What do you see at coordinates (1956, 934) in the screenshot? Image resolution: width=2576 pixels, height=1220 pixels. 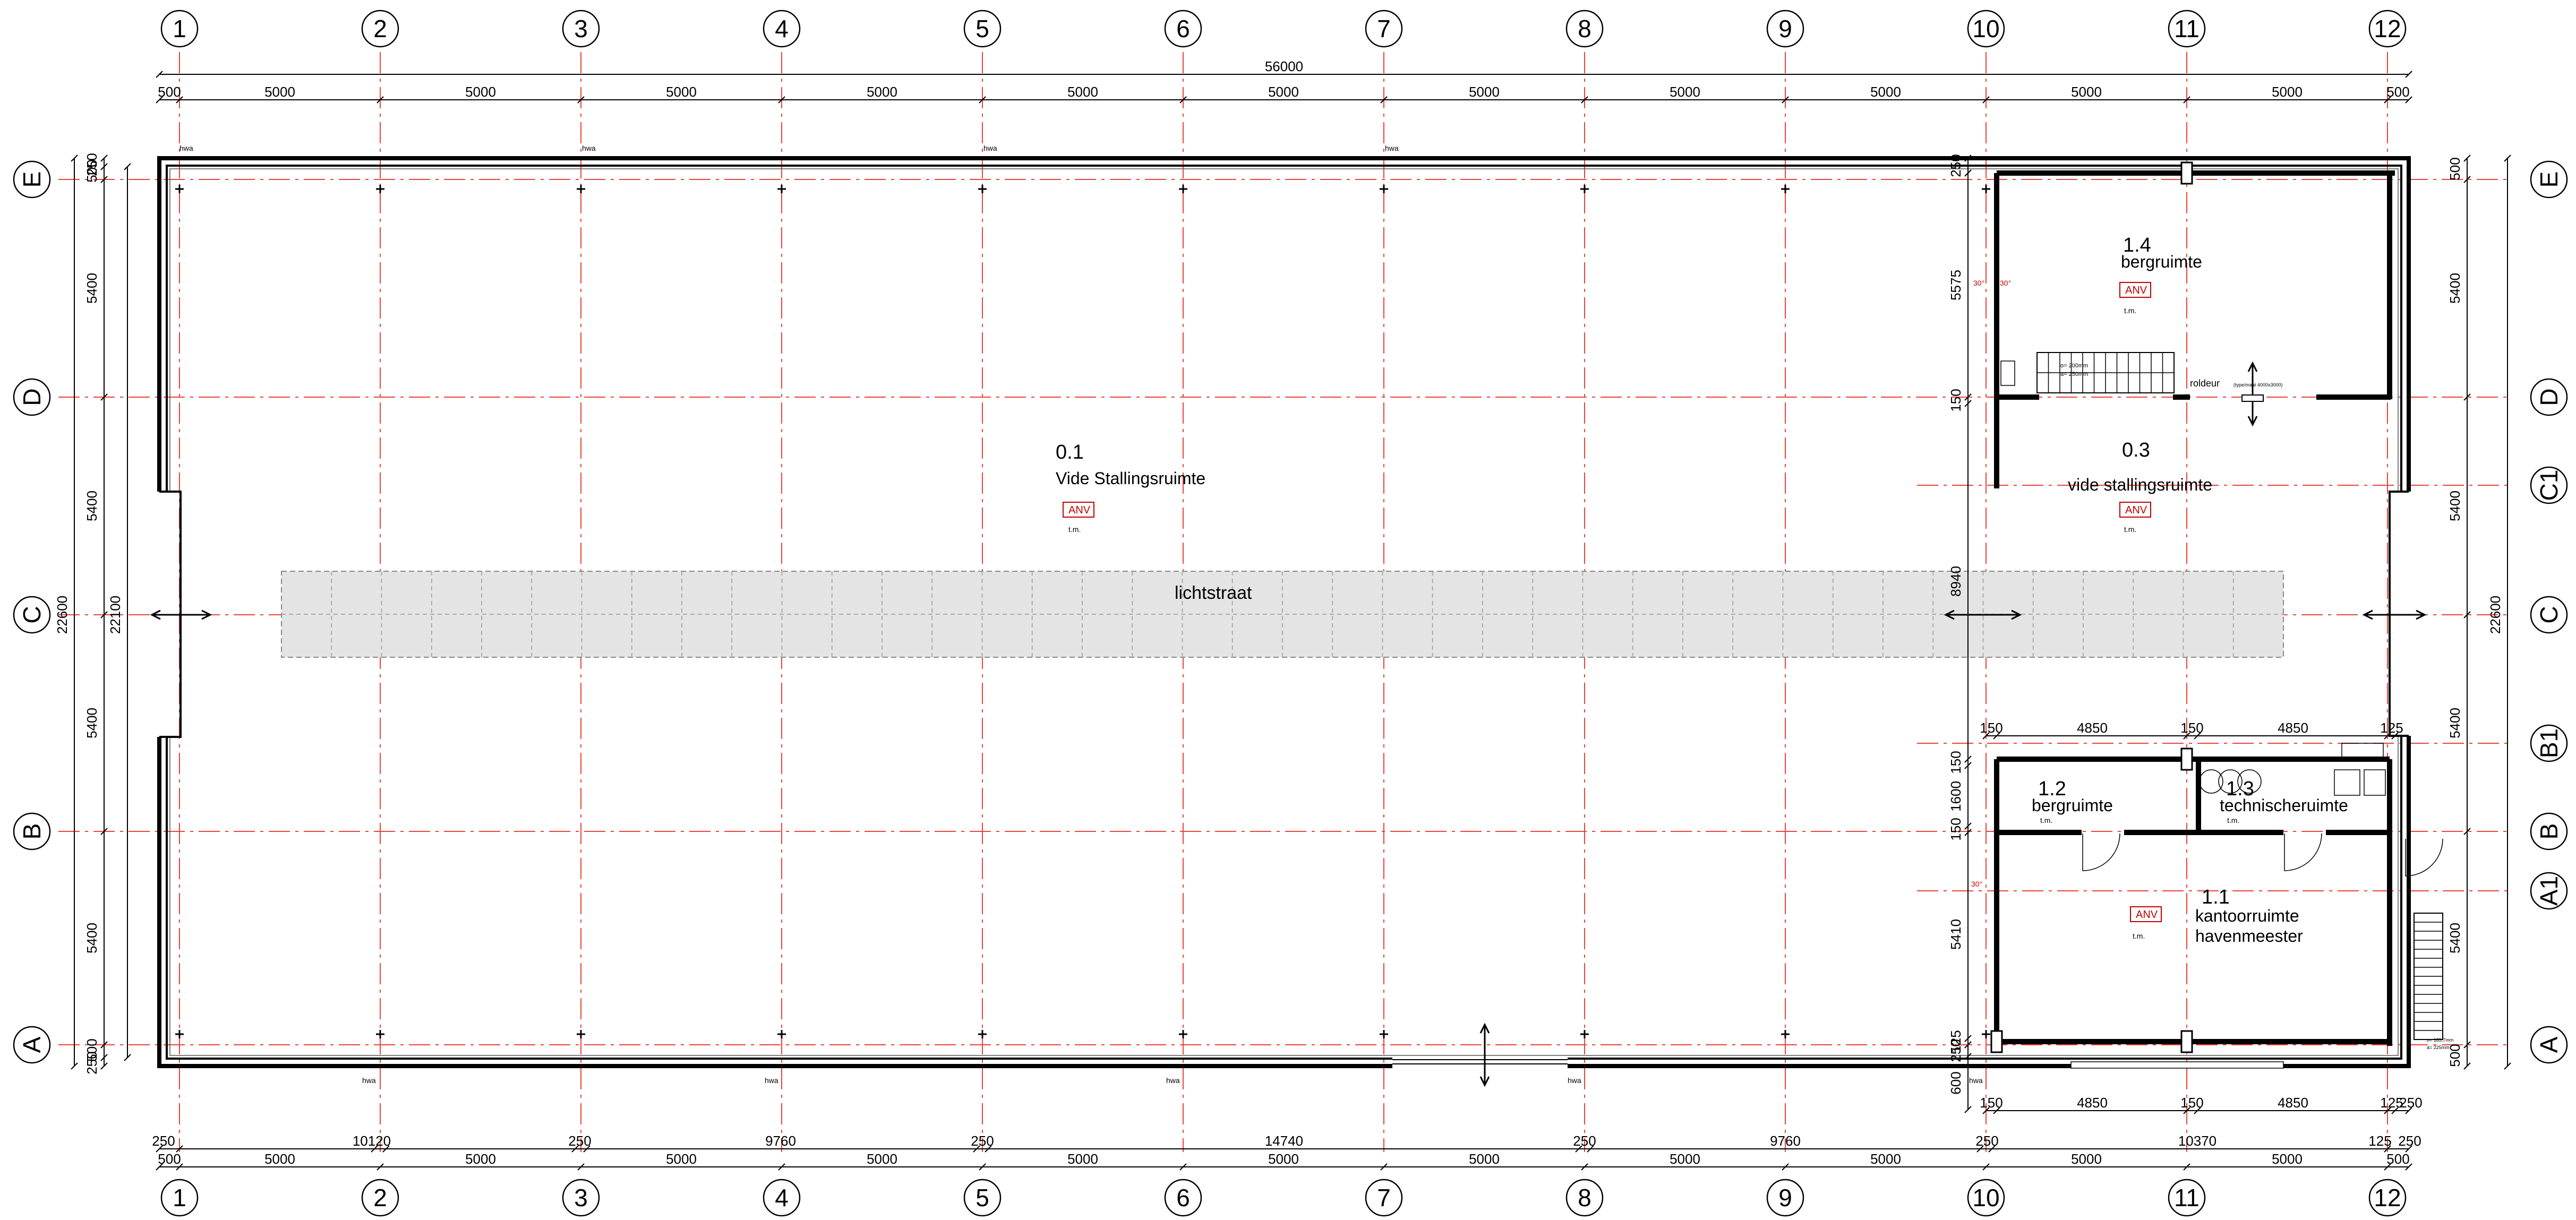 I see `dim-east-span: 5410` at bounding box center [1956, 934].